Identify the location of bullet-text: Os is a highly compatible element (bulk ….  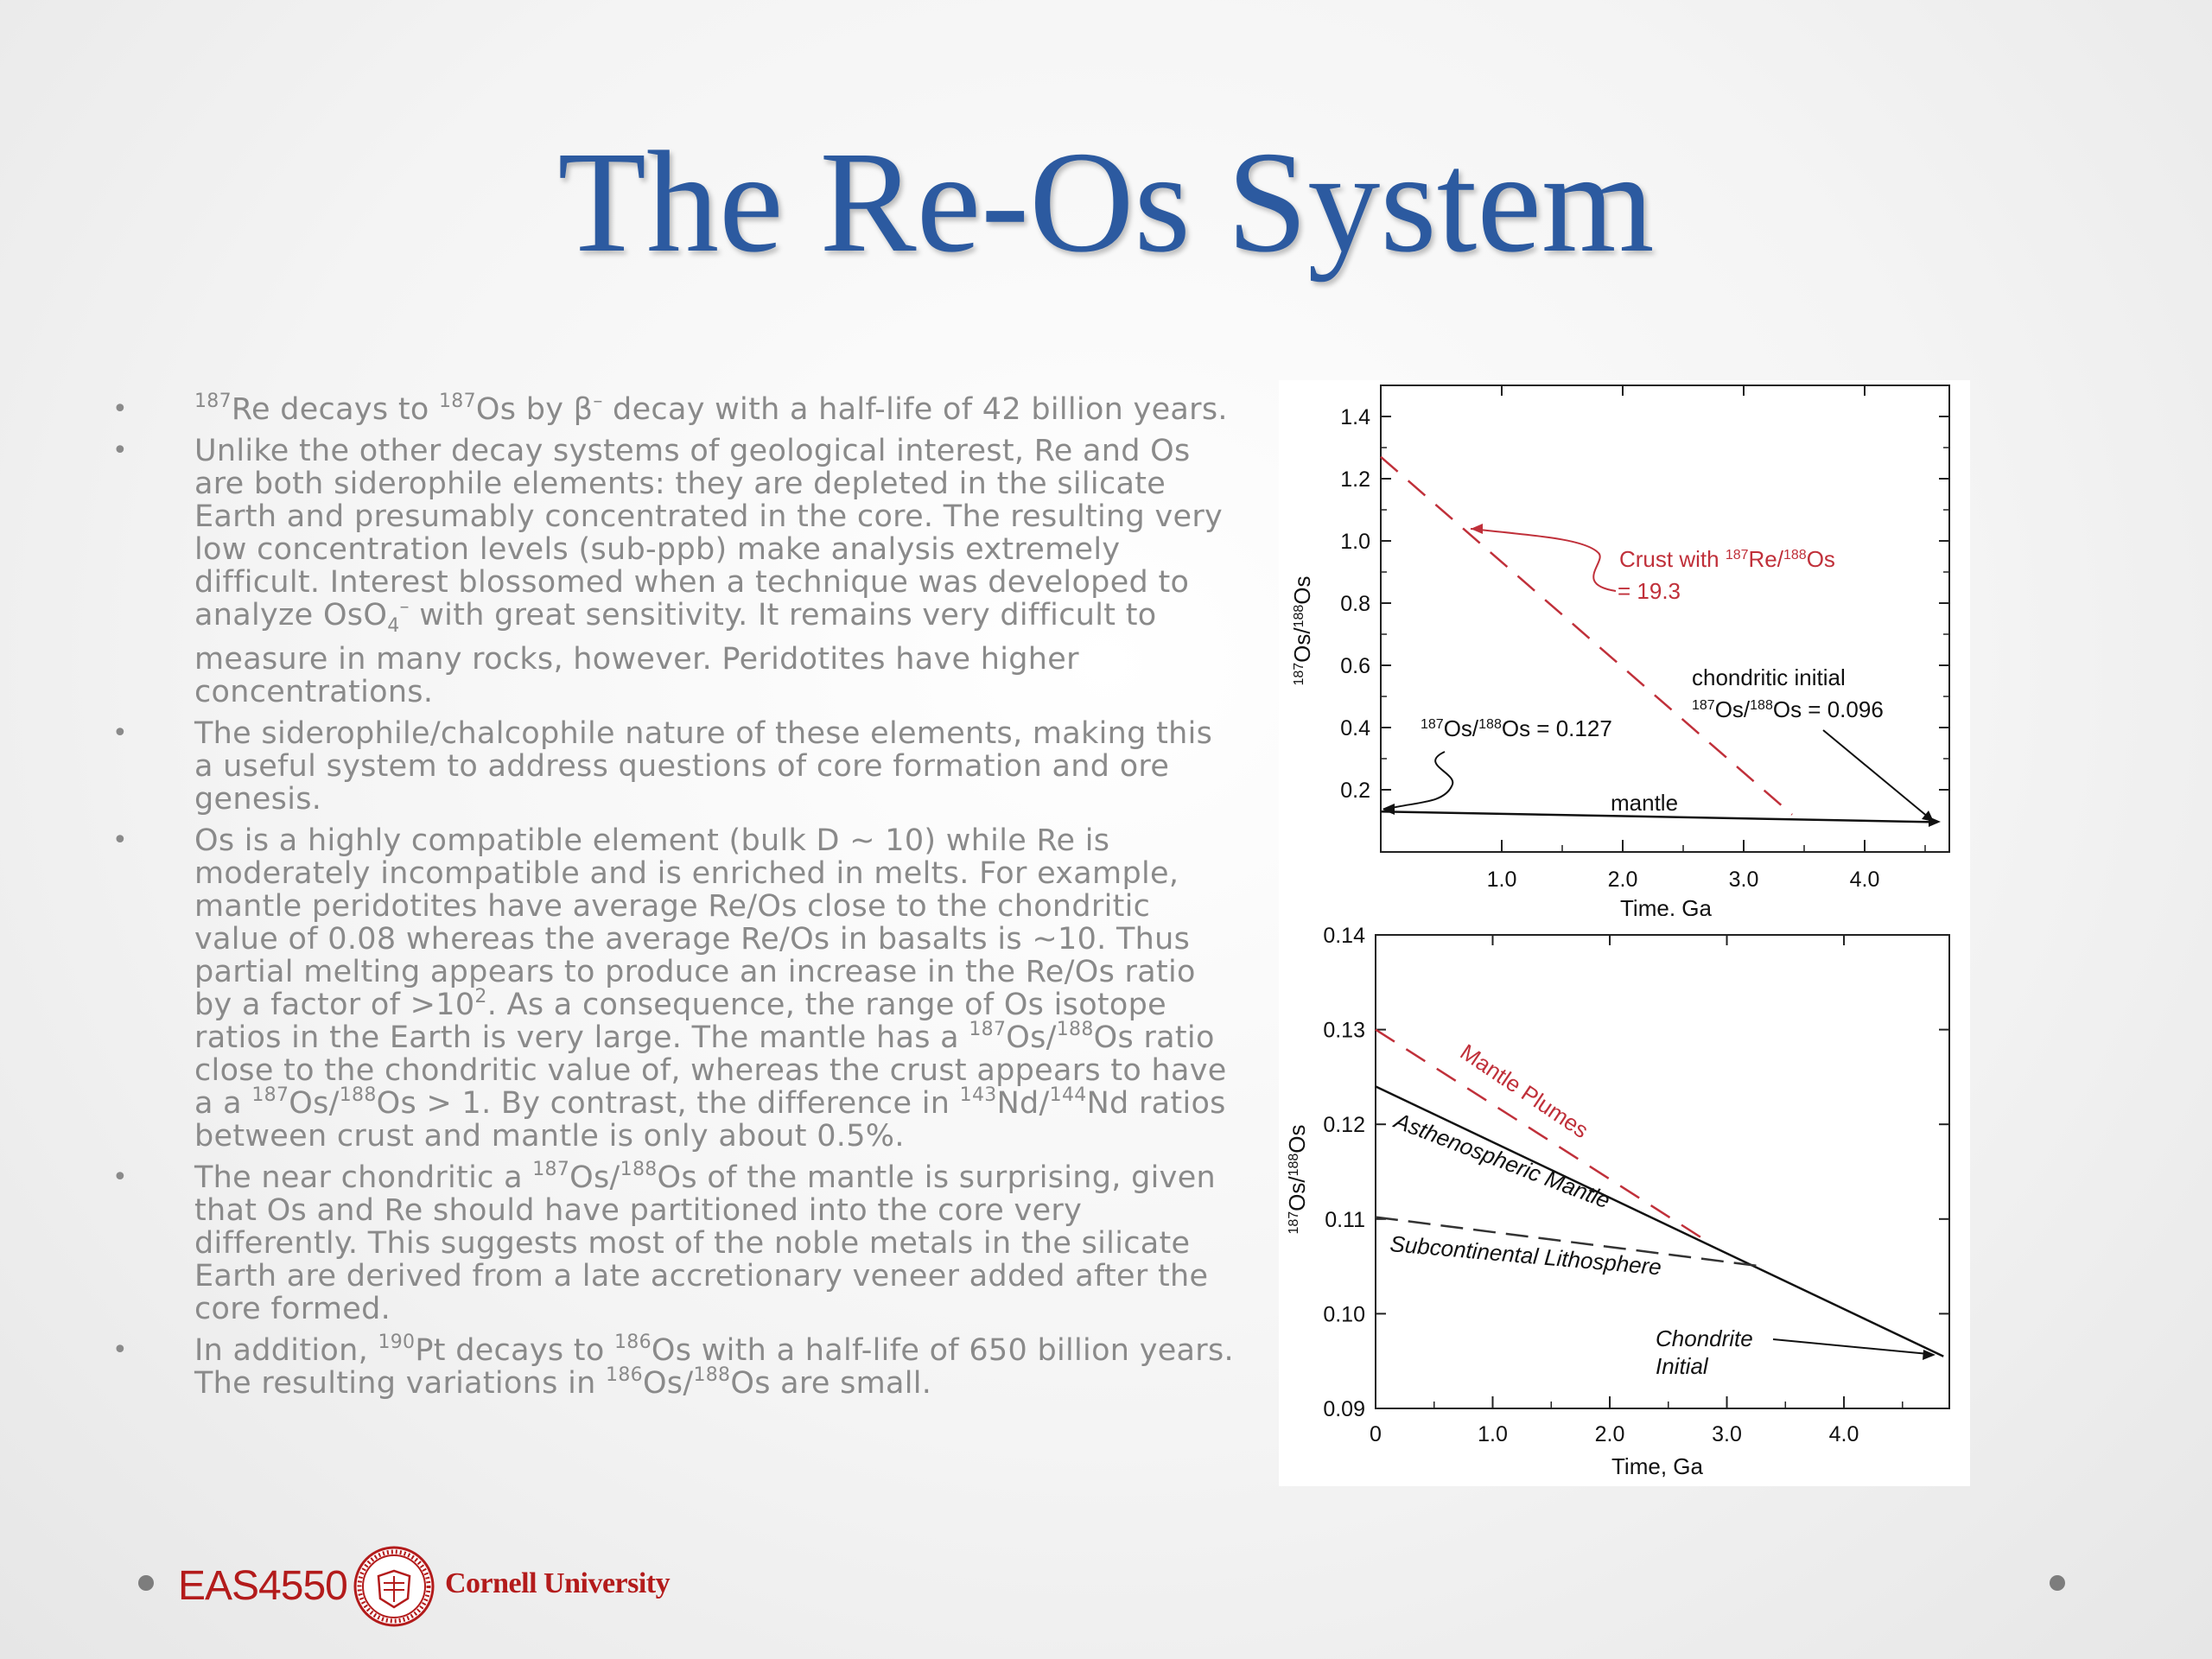
(710, 988).